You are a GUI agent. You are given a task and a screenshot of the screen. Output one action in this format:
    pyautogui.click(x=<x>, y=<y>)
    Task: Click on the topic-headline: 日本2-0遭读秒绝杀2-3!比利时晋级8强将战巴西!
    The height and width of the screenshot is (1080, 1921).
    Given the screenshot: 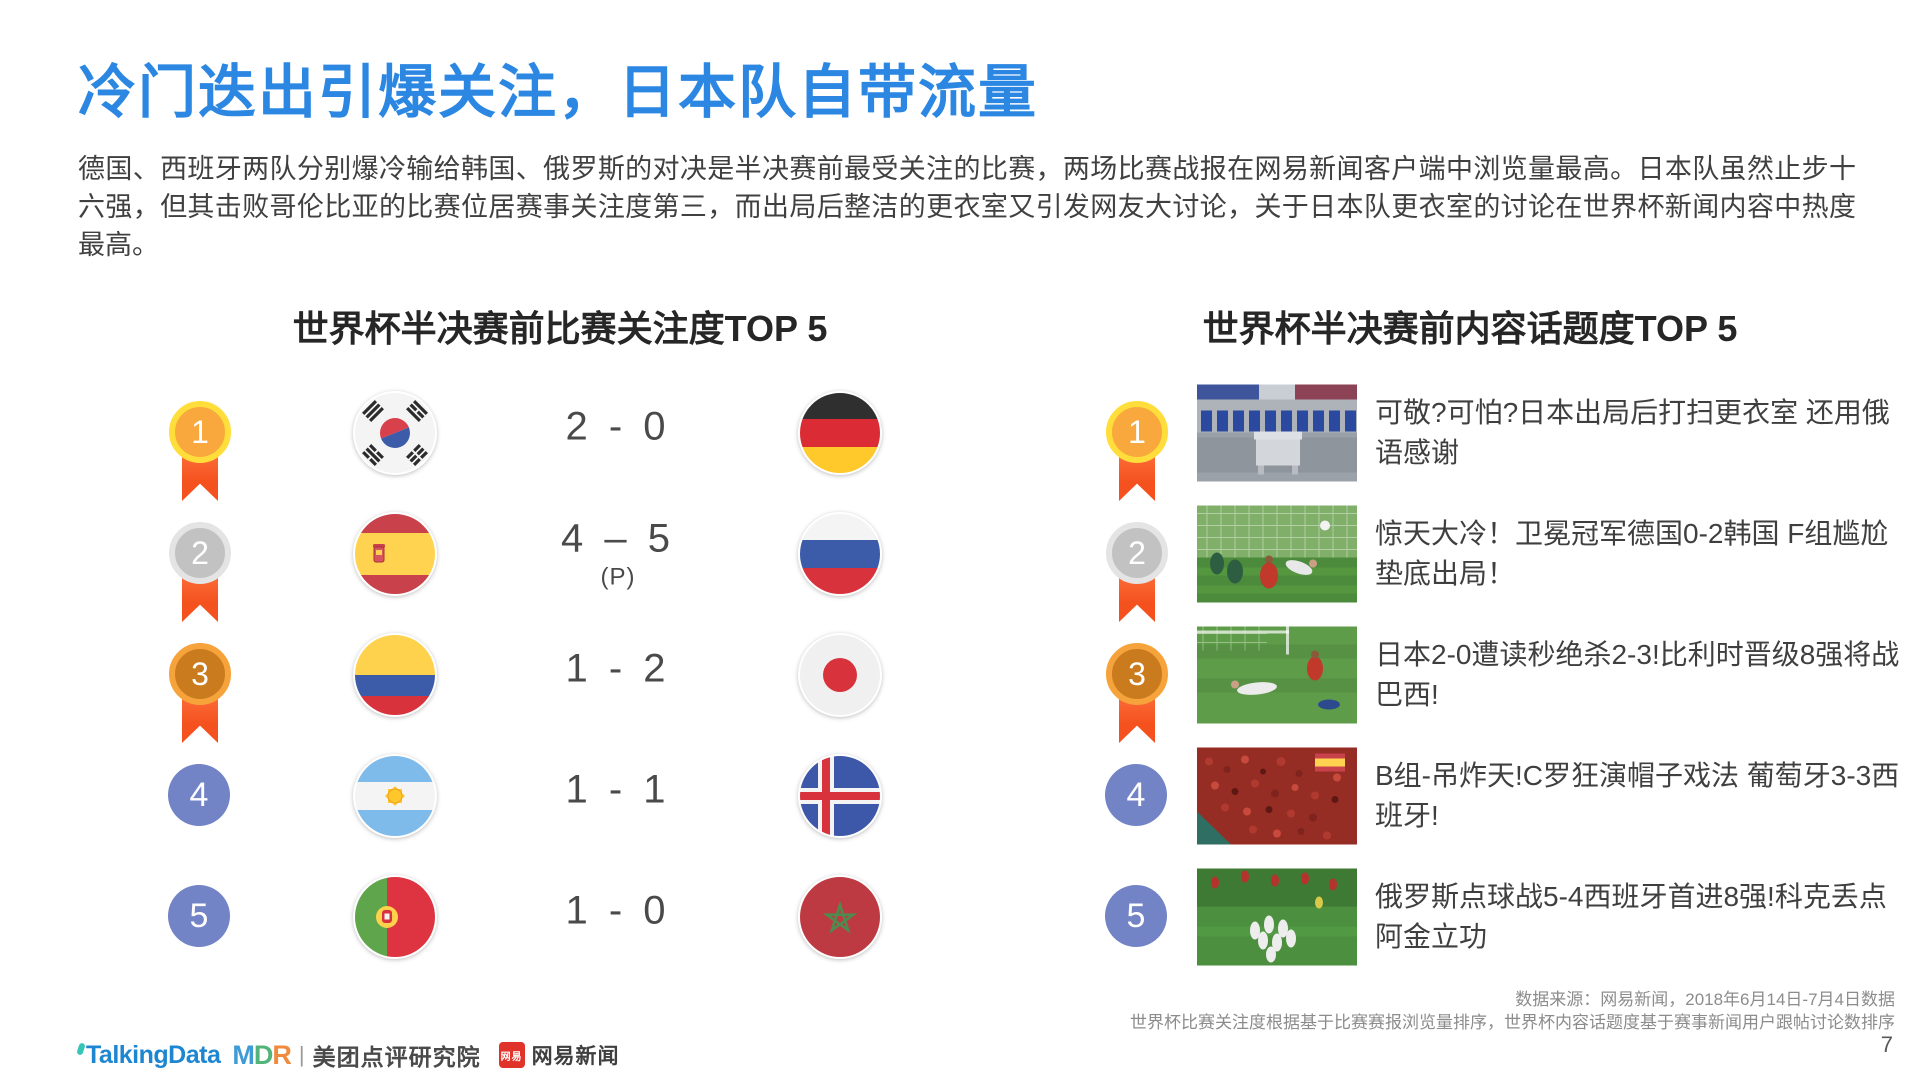 What is the action you would take?
    pyautogui.click(x=1637, y=674)
    